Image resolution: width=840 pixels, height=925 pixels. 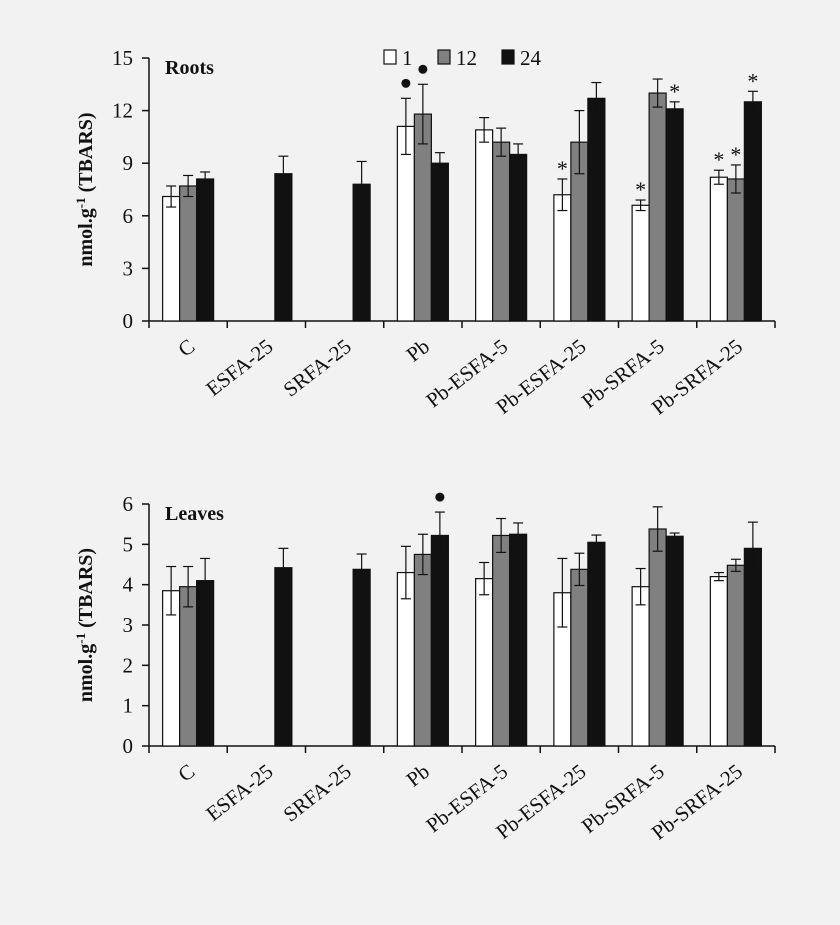 I want to click on y-tick-label: 2, so click(x=128, y=665).